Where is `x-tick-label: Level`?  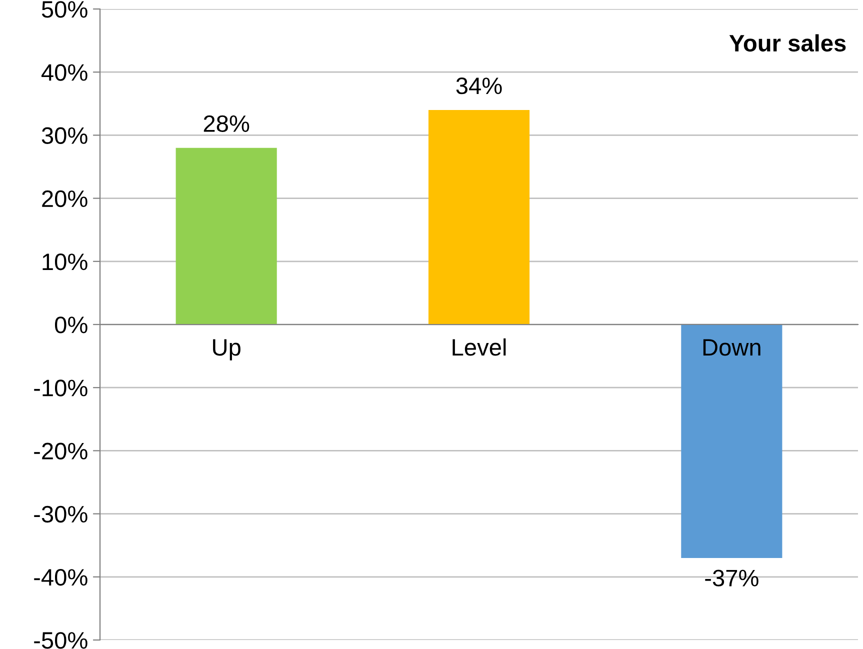
x-tick-label: Level is located at coordinates (479, 347).